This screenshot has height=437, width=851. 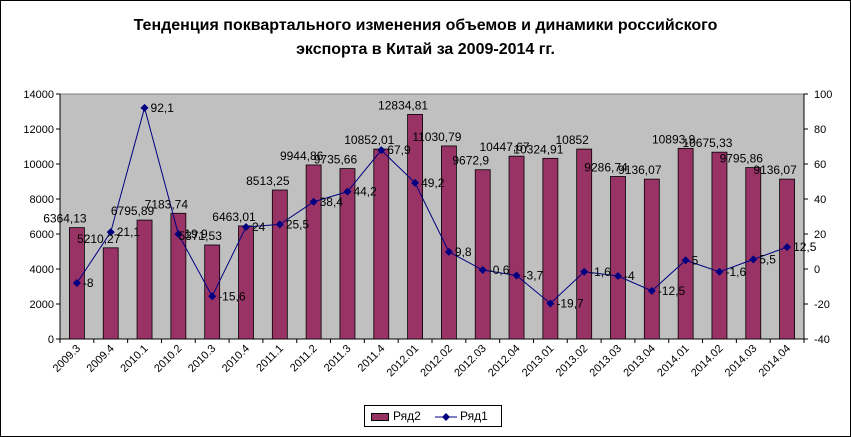 I want to click on bar-data-label: 8513,25, so click(x=268, y=181).